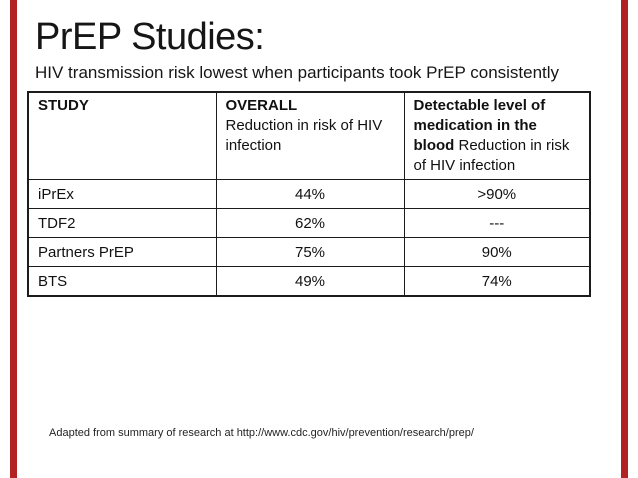 The image size is (638, 478). I want to click on table-row: BTS 49% 74%, so click(309, 281).